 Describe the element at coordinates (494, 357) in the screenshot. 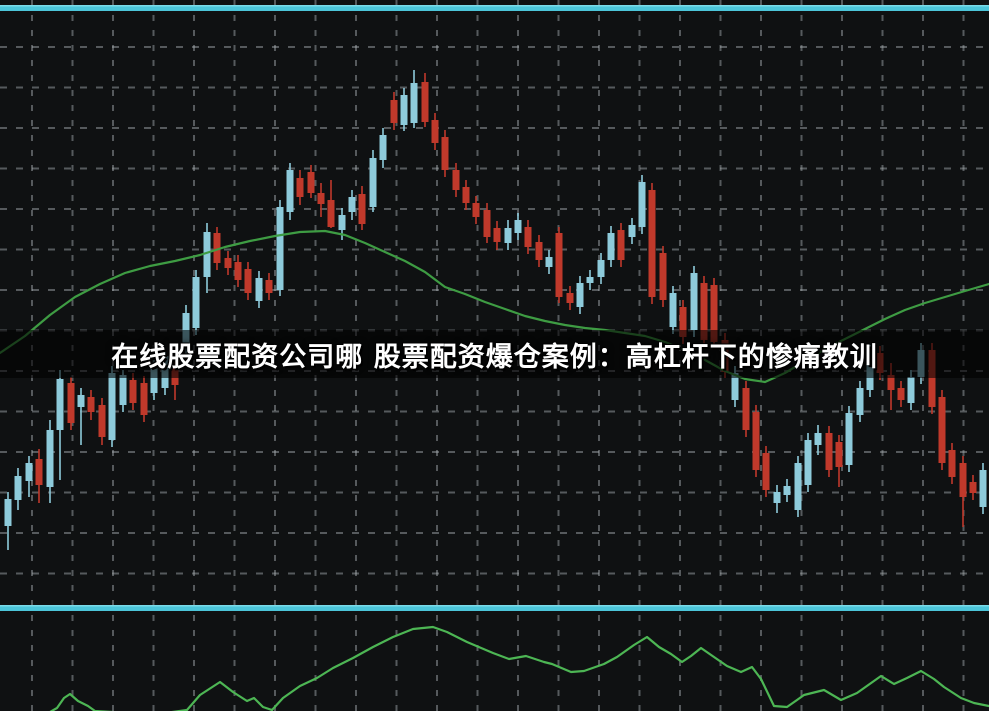

I see `page-title: 在线股票配资公司哪 股票配资爆仓案例：高杠杆下的惨痛教训` at that location.